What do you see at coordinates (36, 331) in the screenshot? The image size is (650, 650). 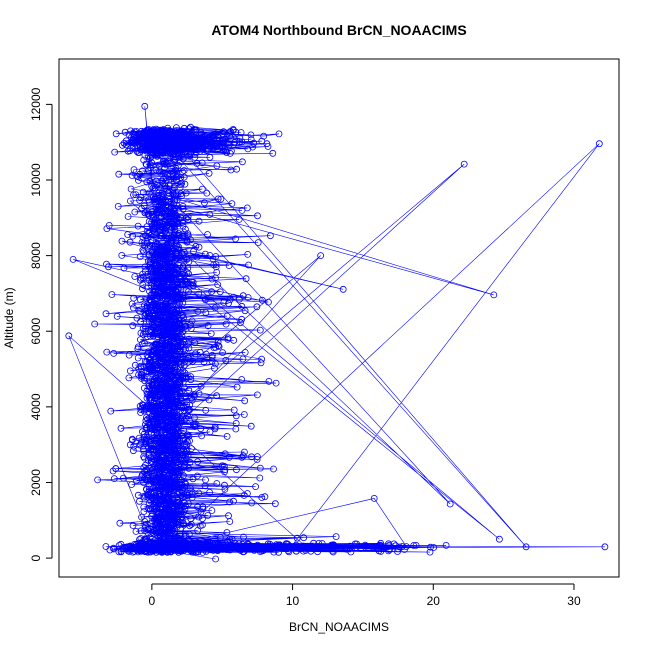 I see `y-tick-label: 6000` at bounding box center [36, 331].